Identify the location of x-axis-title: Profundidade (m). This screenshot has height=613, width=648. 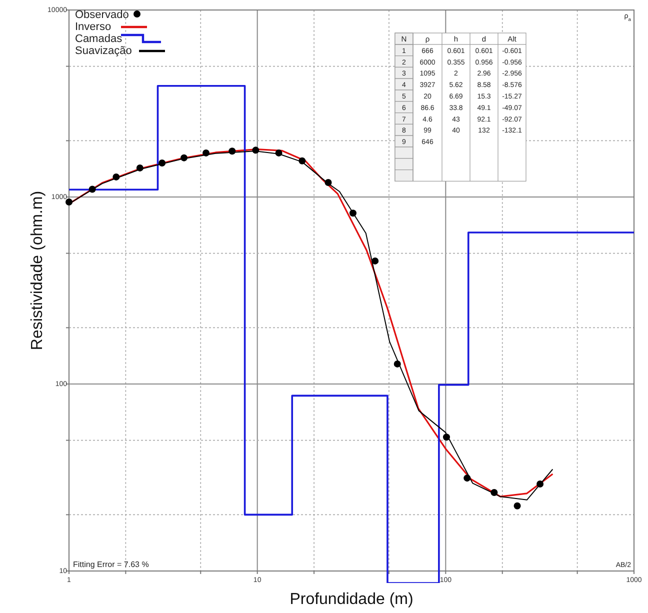
(352, 599).